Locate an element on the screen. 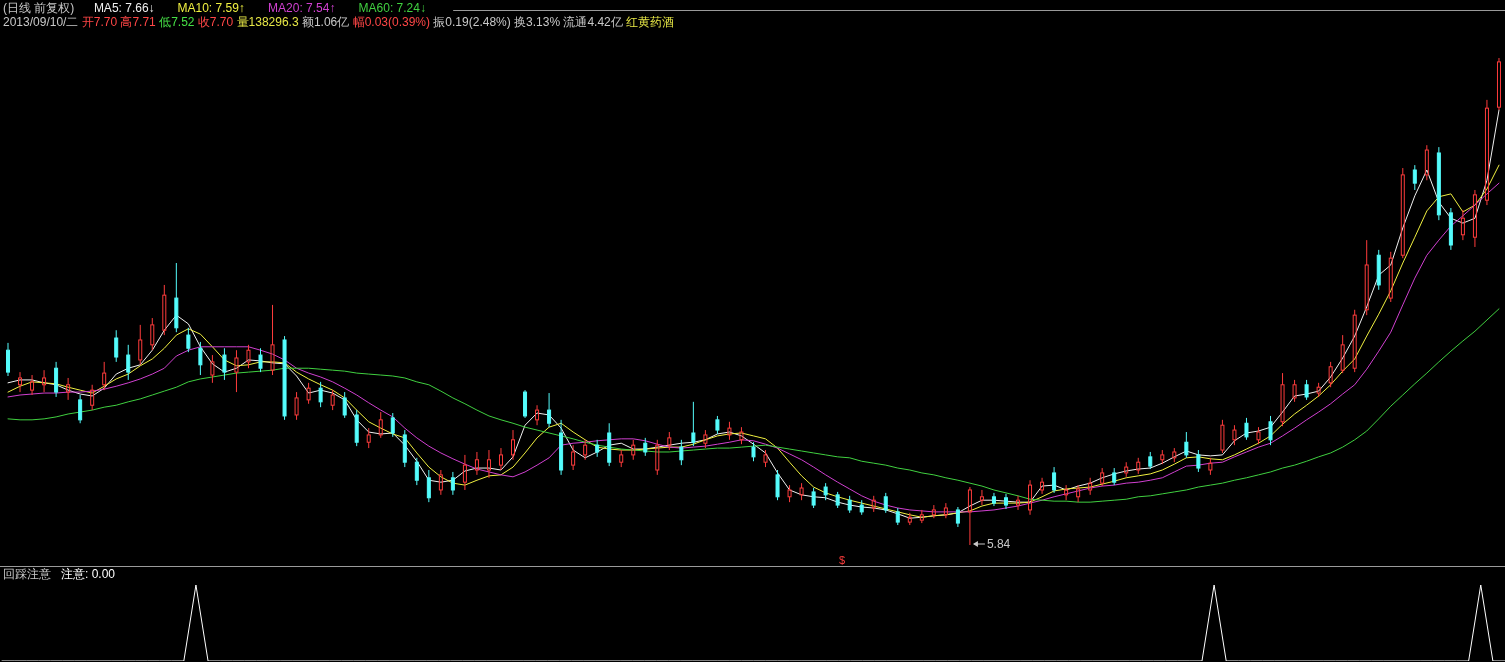 This screenshot has height=662, width=1505. annotation: 5.84 is located at coordinates (998, 544).